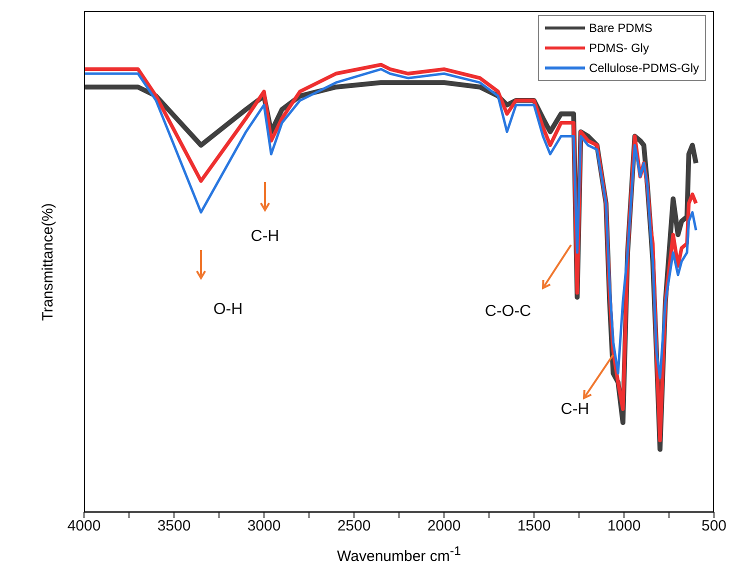 This screenshot has height=585, width=736. What do you see at coordinates (228, 309) in the screenshot?
I see `annotation: O-H` at bounding box center [228, 309].